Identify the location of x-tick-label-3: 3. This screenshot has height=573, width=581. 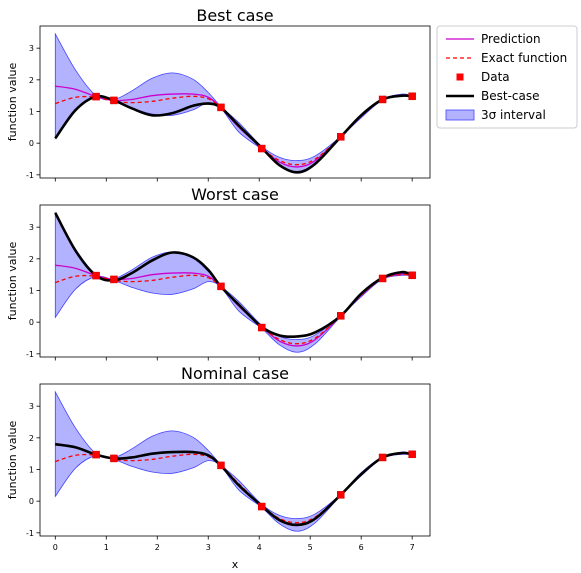
(208, 547).